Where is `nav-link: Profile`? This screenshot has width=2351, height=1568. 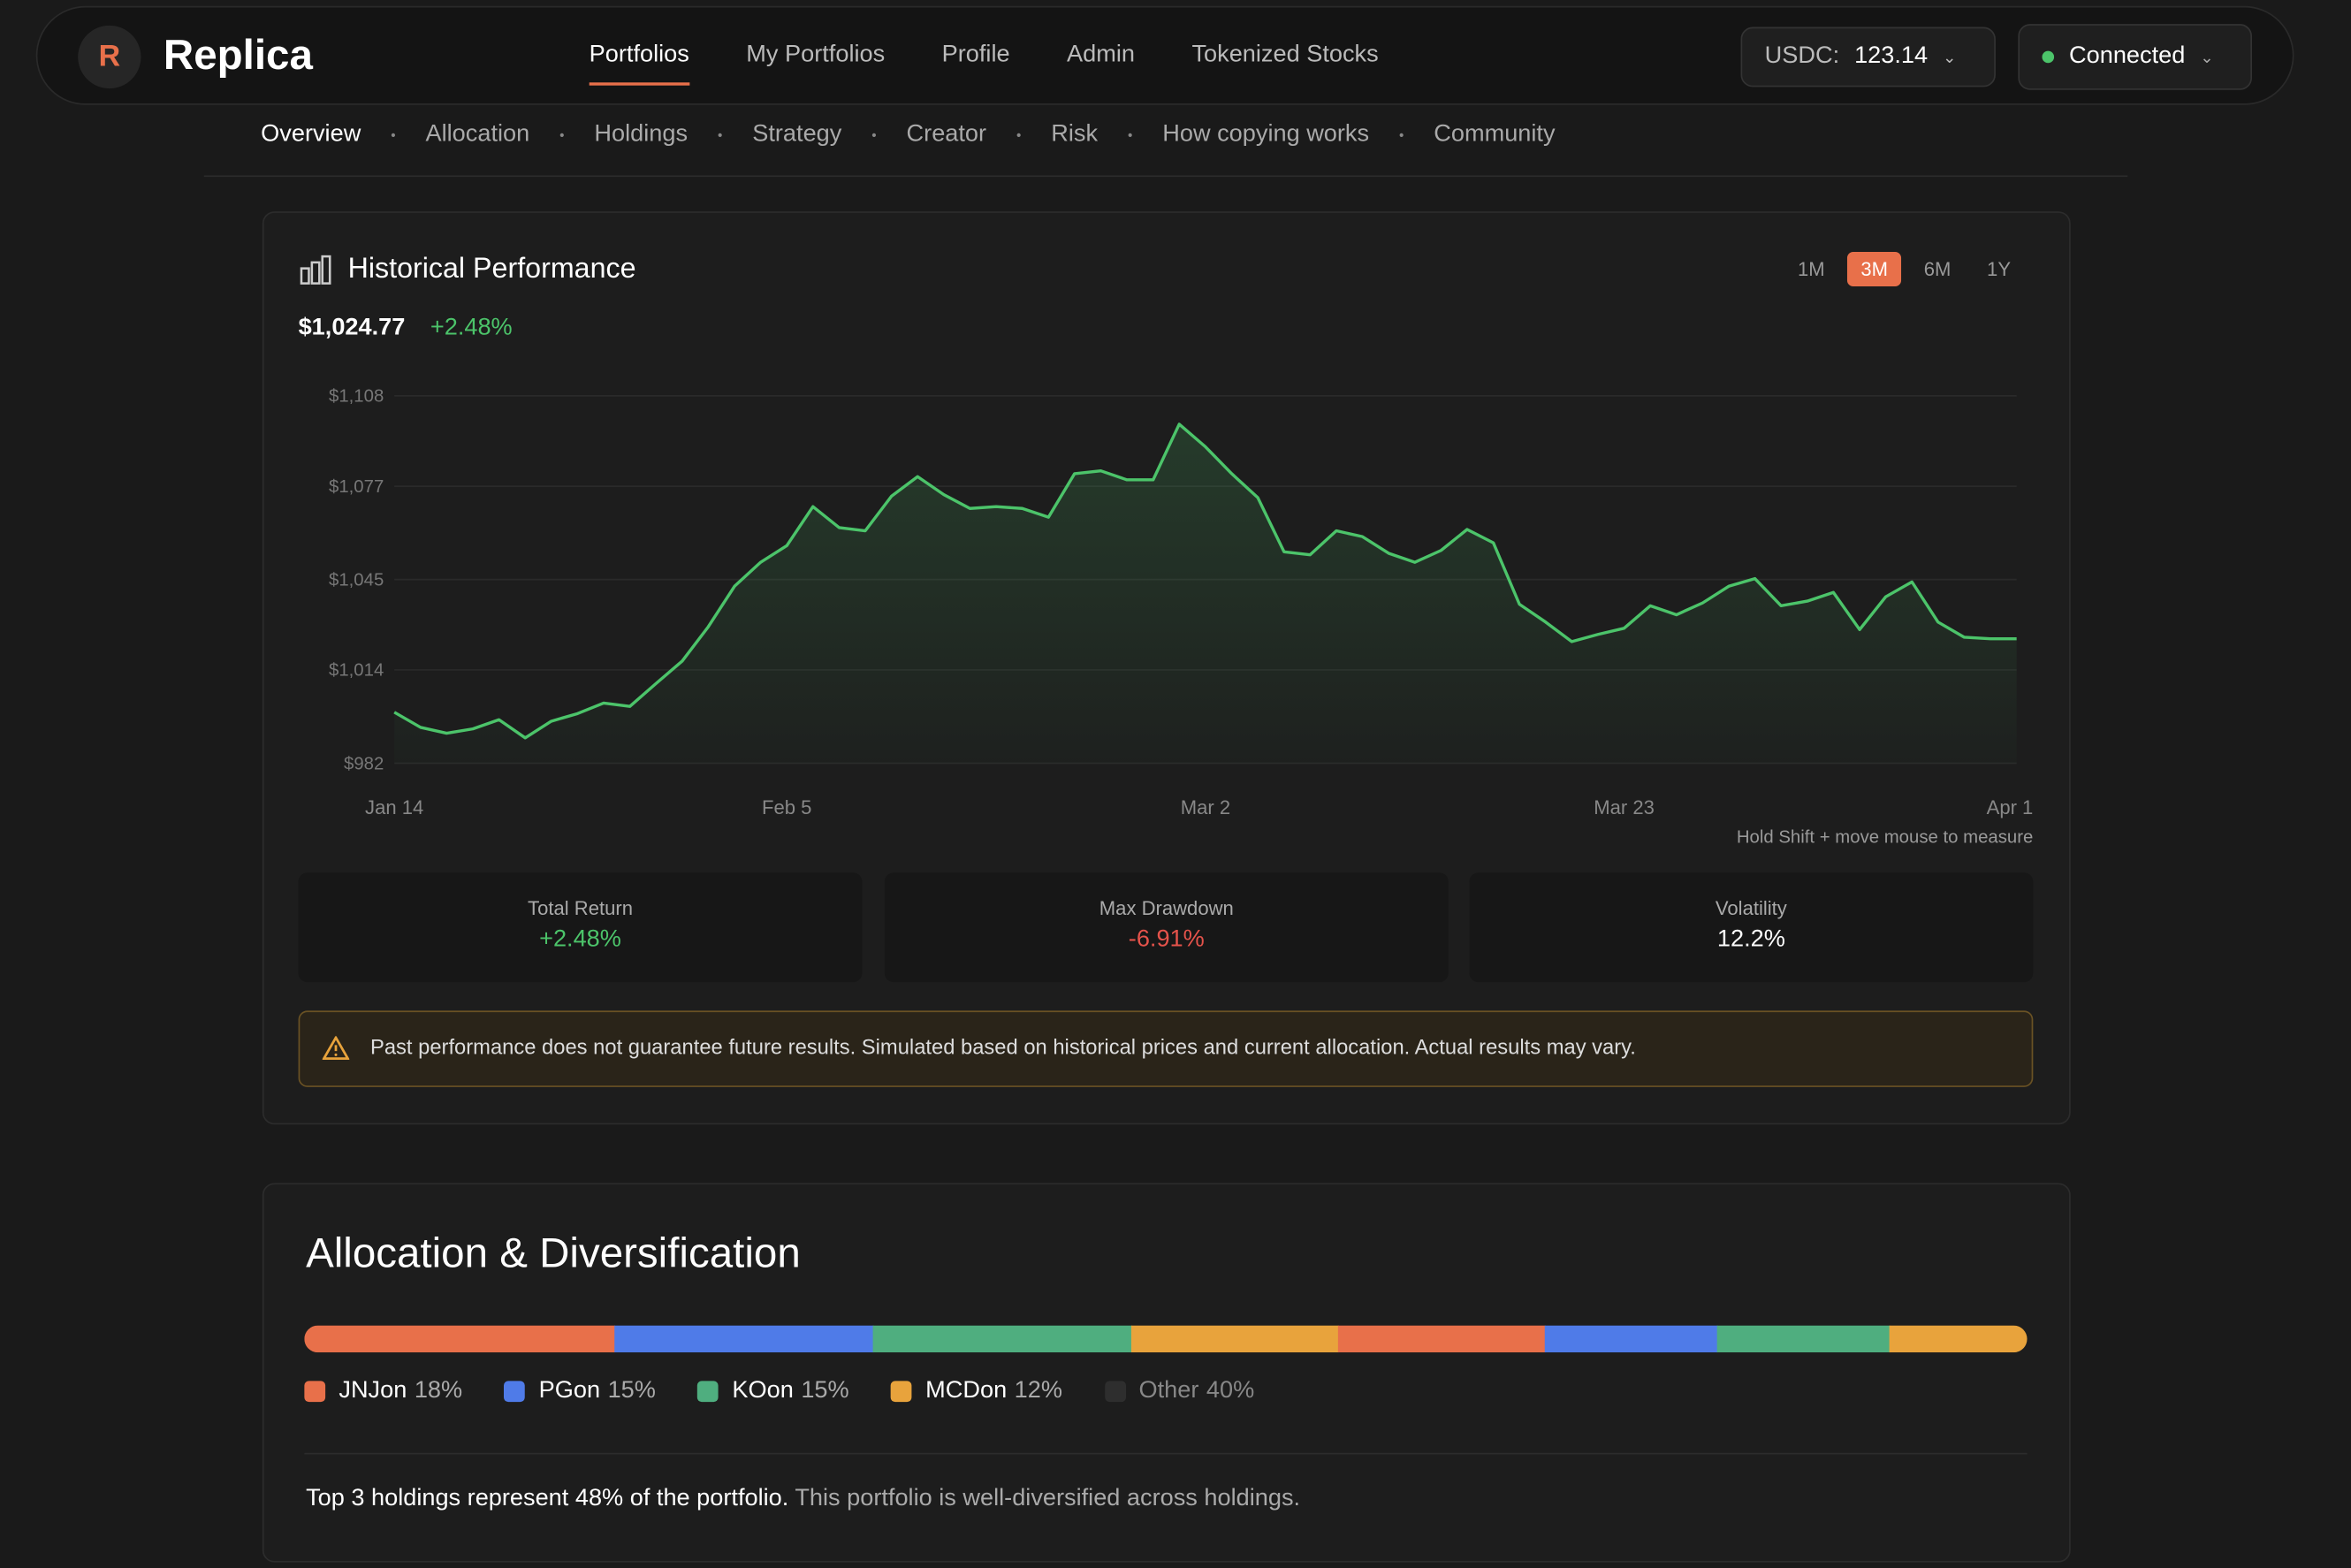
nav-link: Profile is located at coordinates (975, 55).